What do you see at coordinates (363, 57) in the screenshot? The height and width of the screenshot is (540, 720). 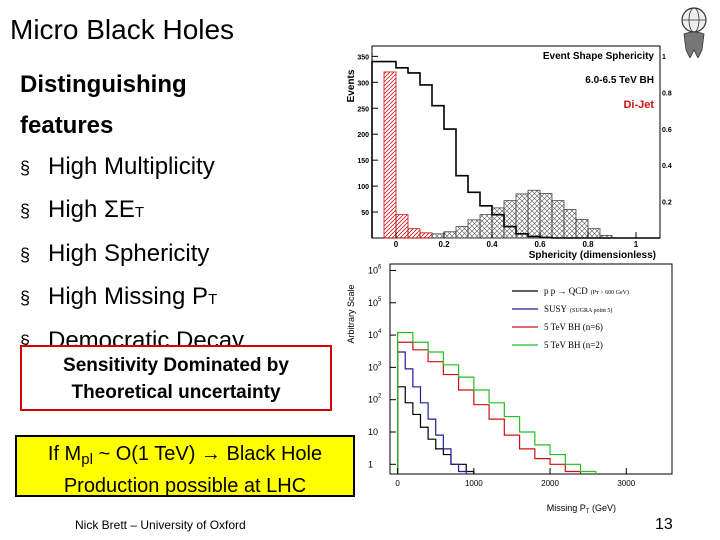 I see `y-tick-label: 350` at bounding box center [363, 57].